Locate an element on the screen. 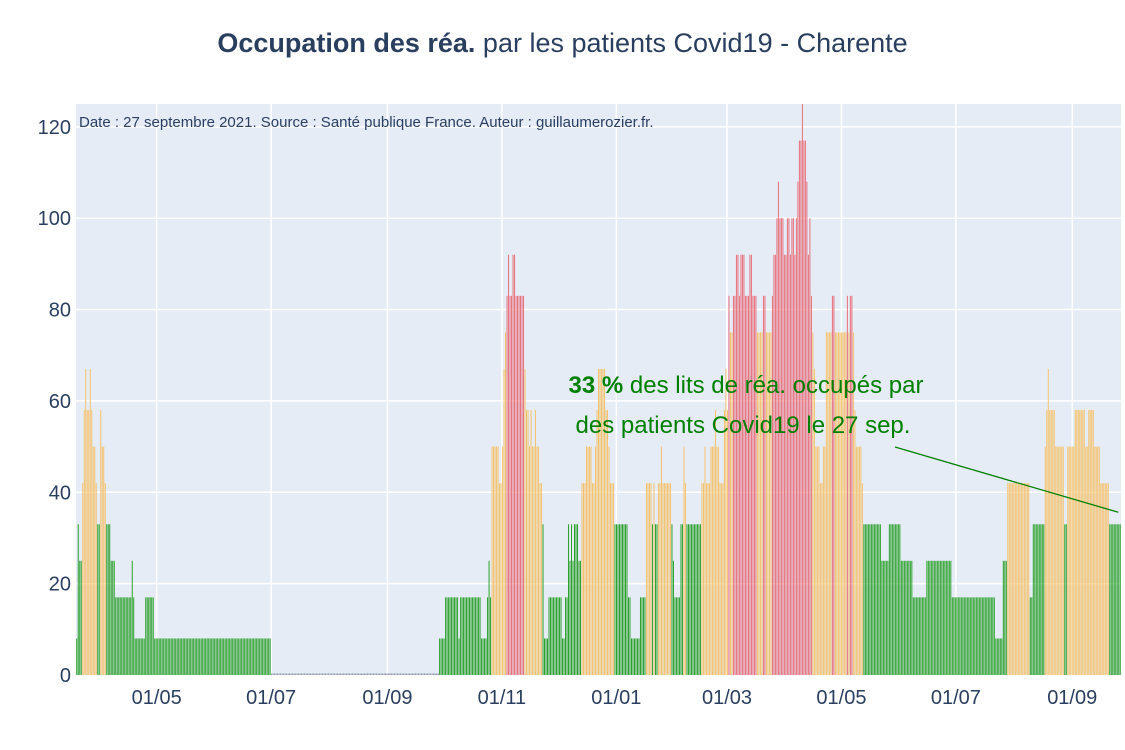 The width and height of the screenshot is (1125, 750). annotation-line1-rest: des lits de réa. occupés par is located at coordinates (773, 385).